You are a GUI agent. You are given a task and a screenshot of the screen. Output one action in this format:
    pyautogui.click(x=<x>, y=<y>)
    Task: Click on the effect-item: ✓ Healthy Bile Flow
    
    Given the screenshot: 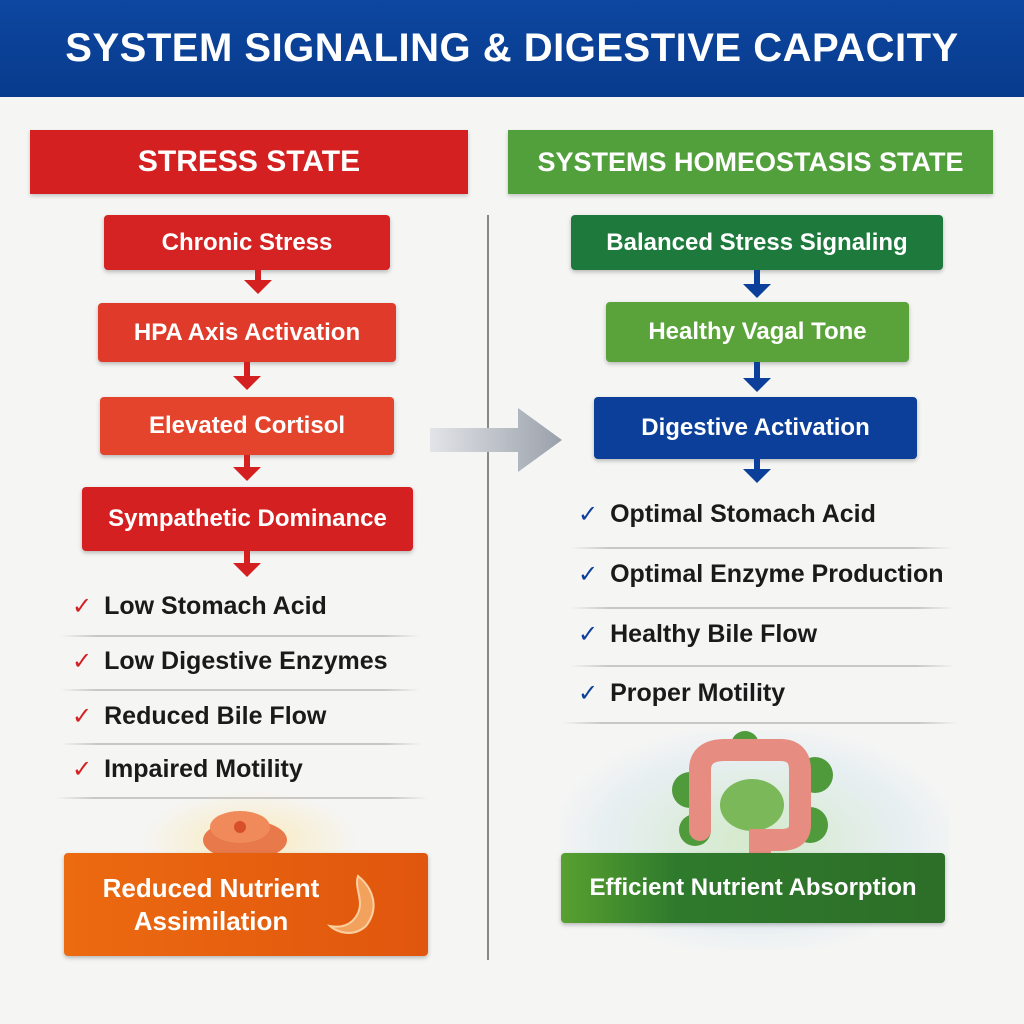 What is the action you would take?
    pyautogui.click(x=698, y=634)
    